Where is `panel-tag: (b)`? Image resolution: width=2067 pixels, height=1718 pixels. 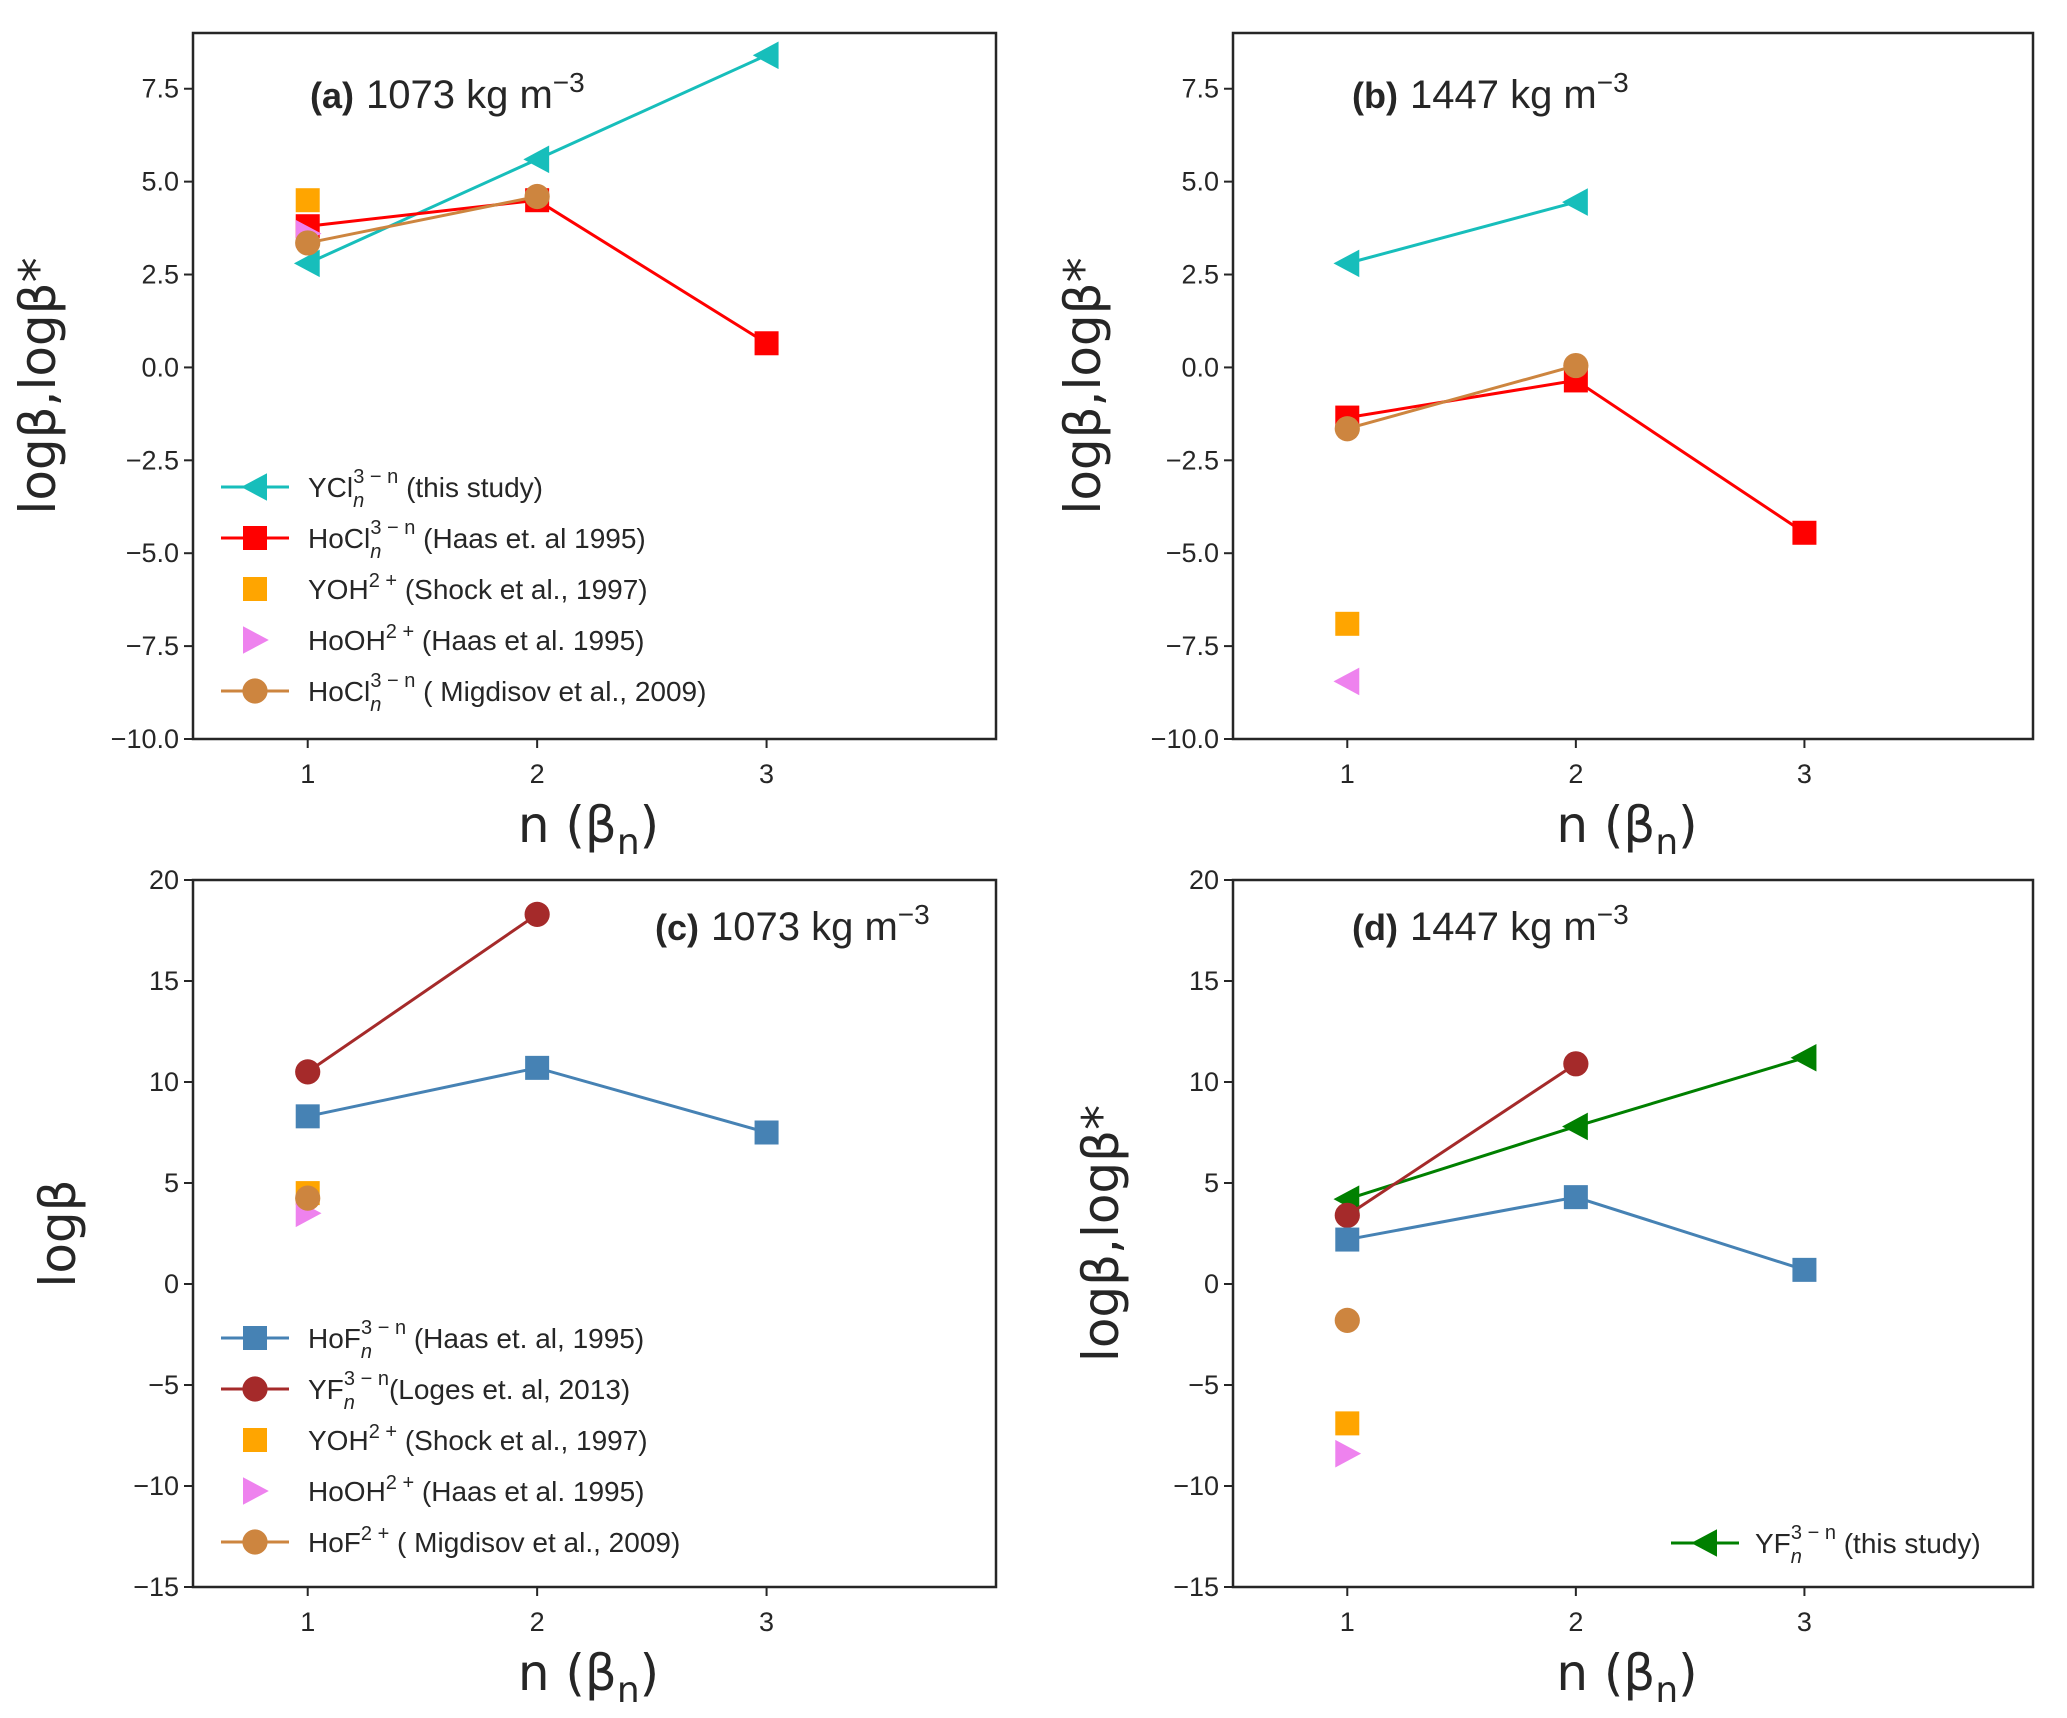 panel-tag: (b) is located at coordinates (1375, 95).